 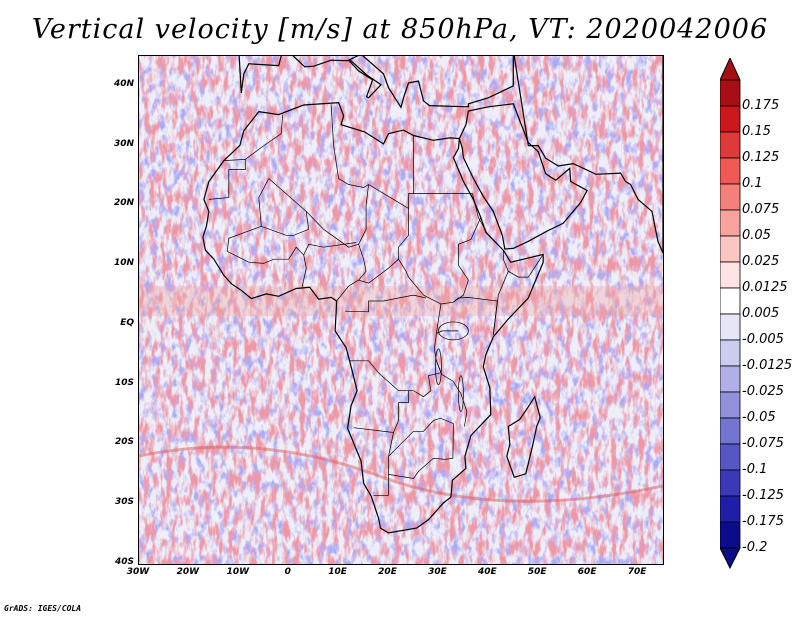 I want to click on lon-tick-label: 10W, so click(x=238, y=572).